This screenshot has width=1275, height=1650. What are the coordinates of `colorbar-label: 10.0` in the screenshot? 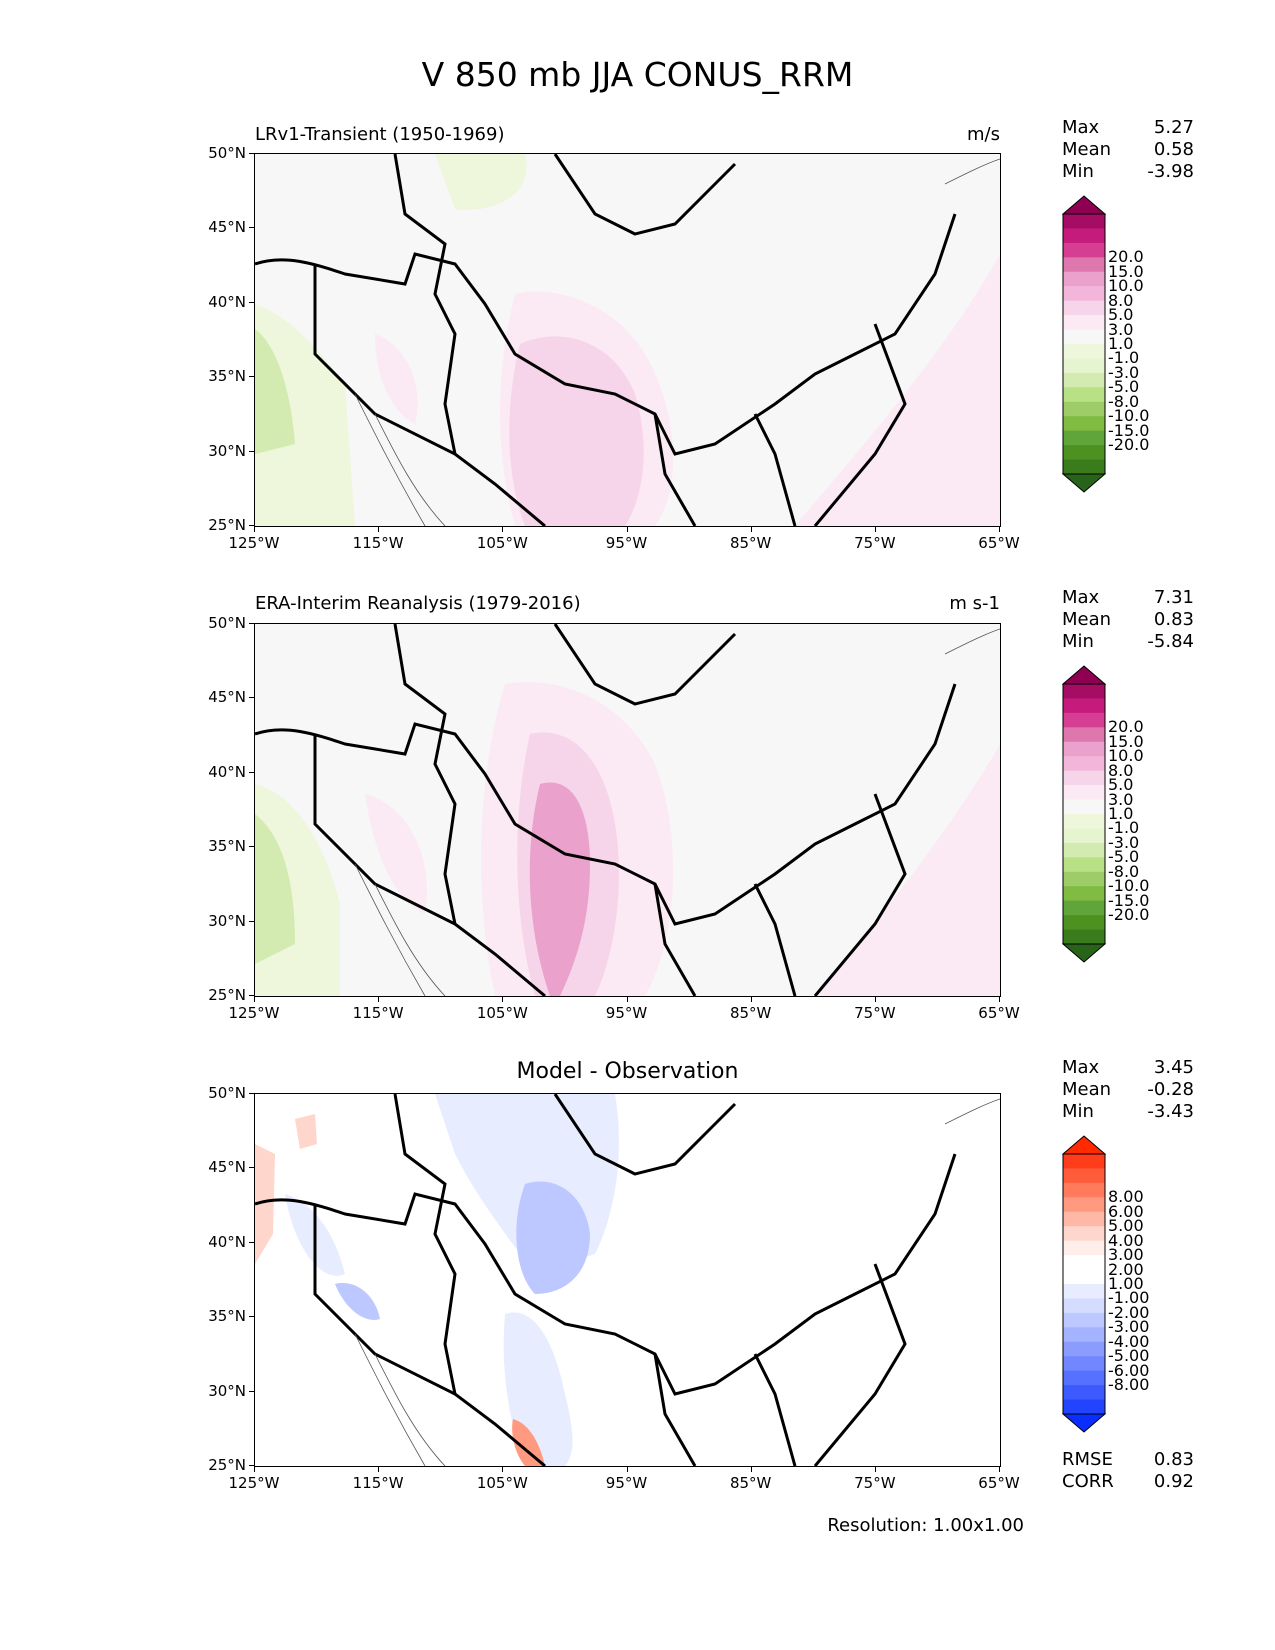 It's located at (1126, 286).